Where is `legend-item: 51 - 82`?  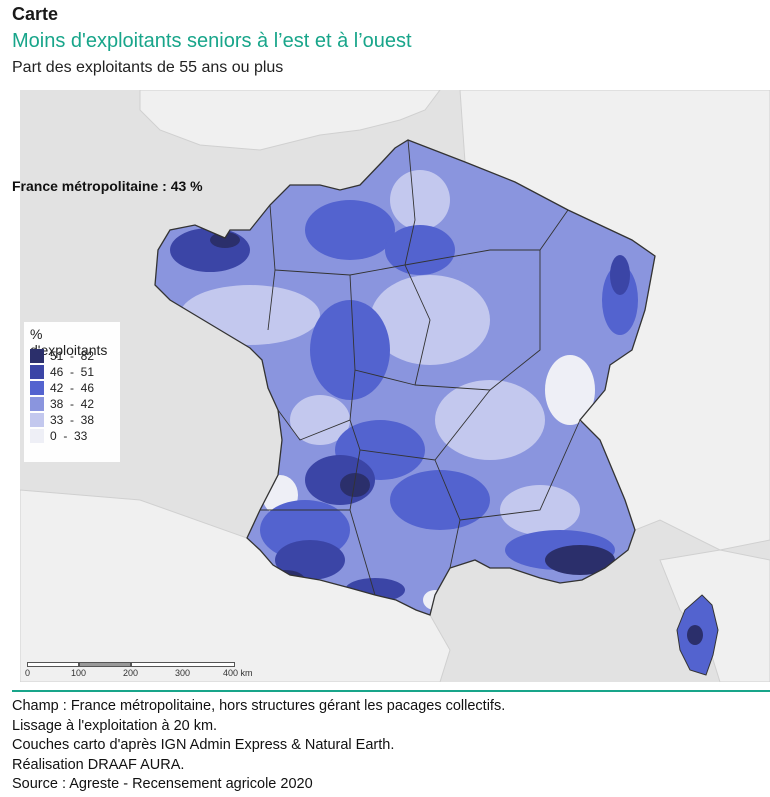 legend-item: 51 - 82 is located at coordinates (62, 356).